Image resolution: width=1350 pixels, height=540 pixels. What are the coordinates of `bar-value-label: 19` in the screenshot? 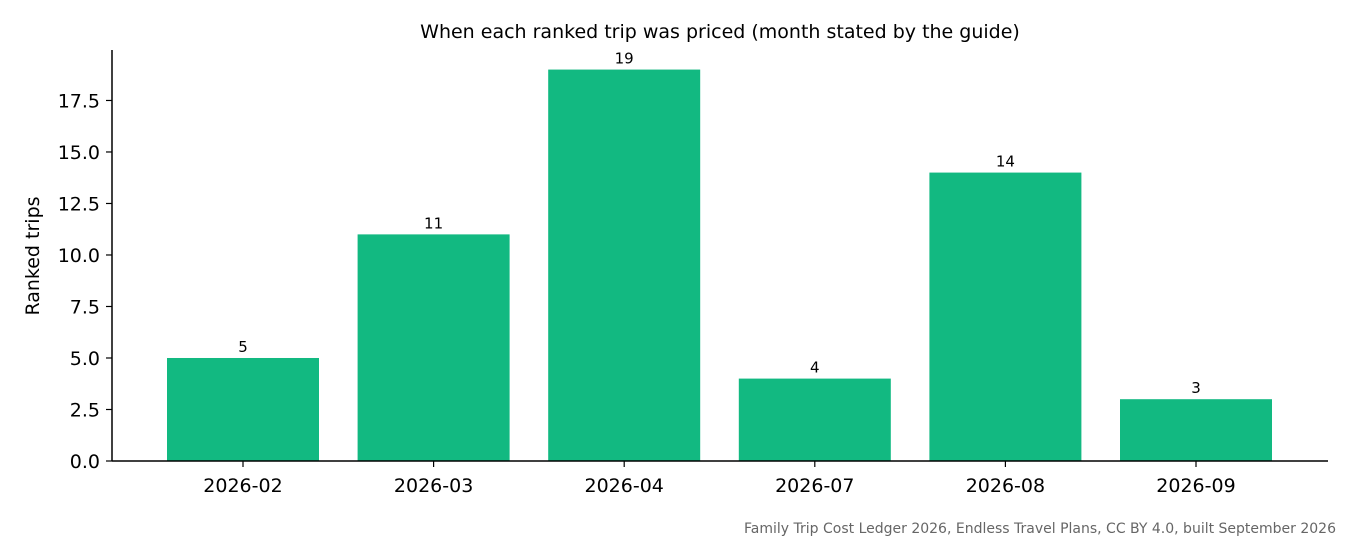 It's located at (624, 59).